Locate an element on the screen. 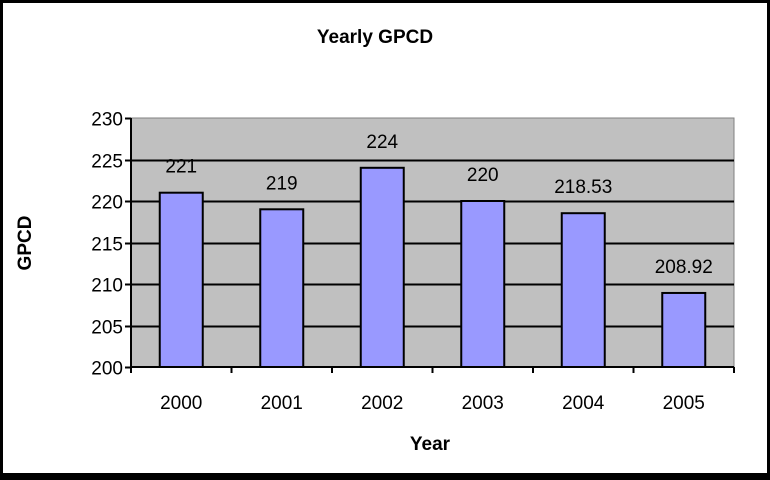 Image resolution: width=770 pixels, height=480 pixels. x-tick-label: 2001 is located at coordinates (282, 403).